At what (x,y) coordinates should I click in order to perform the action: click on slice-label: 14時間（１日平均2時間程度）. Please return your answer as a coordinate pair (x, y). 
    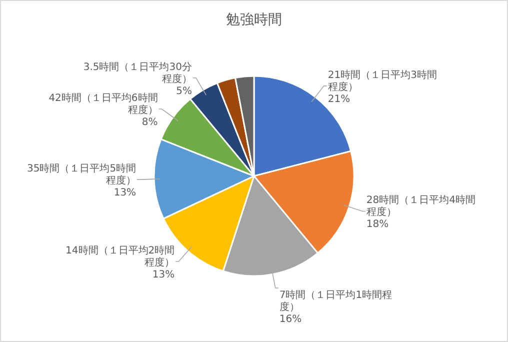
    Looking at the image, I should click on (120, 256).